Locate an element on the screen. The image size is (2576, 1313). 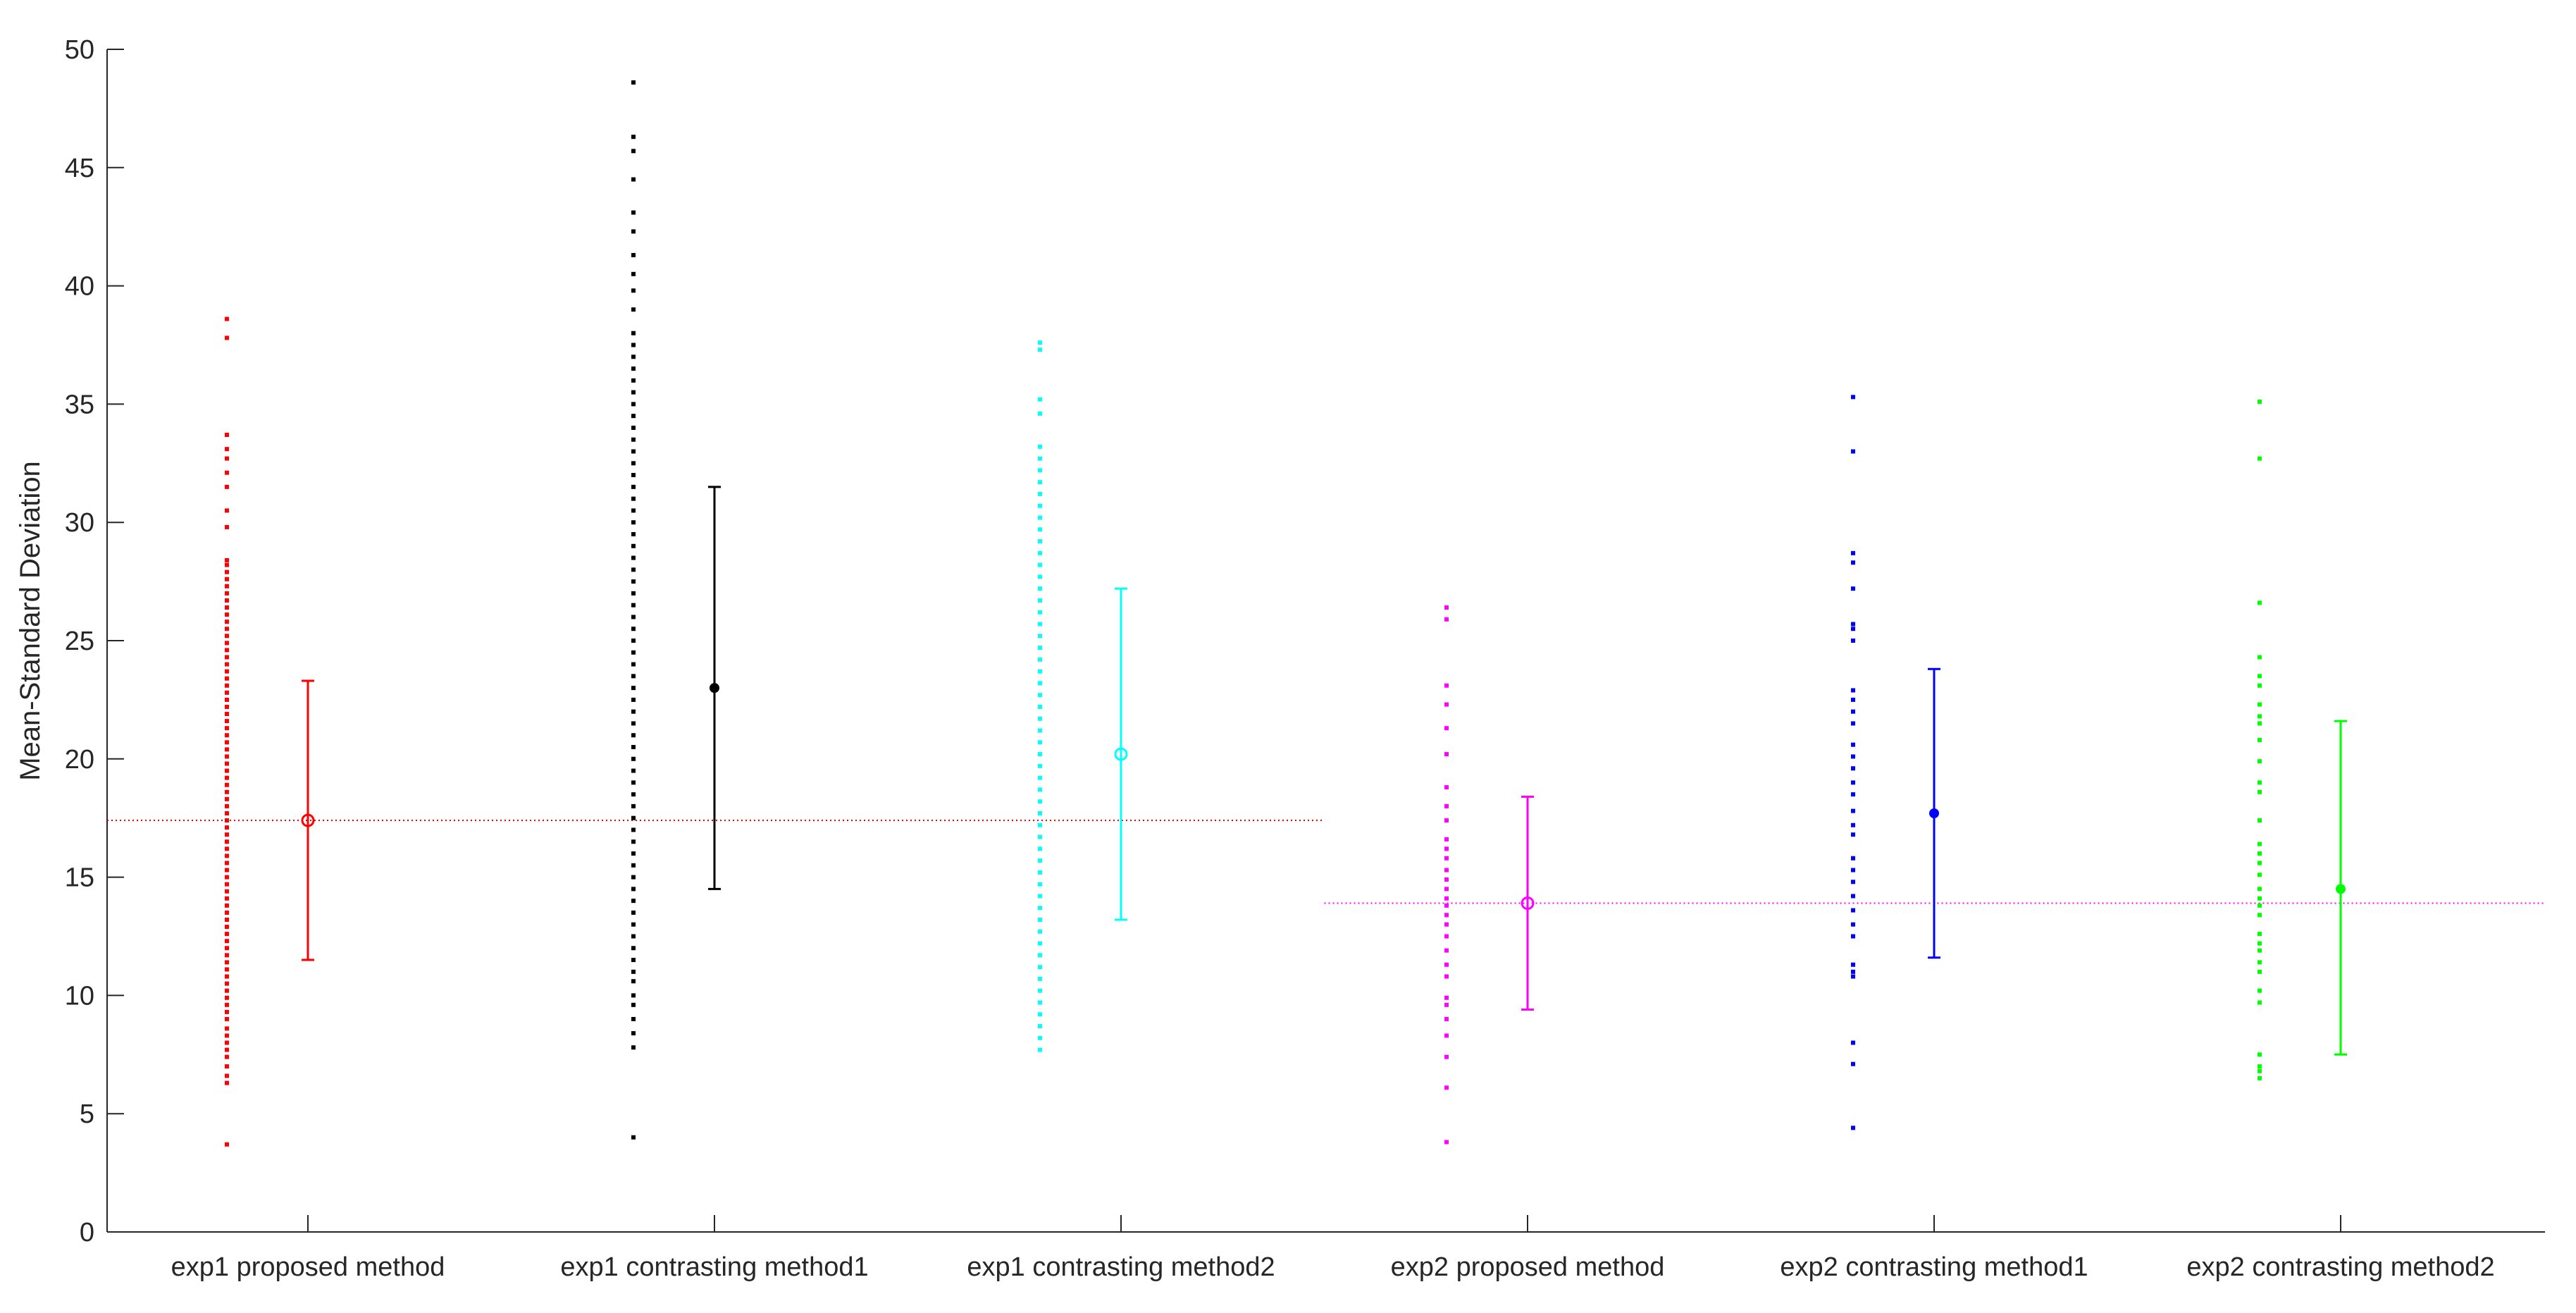
y-tick-label: 40 is located at coordinates (79, 287).